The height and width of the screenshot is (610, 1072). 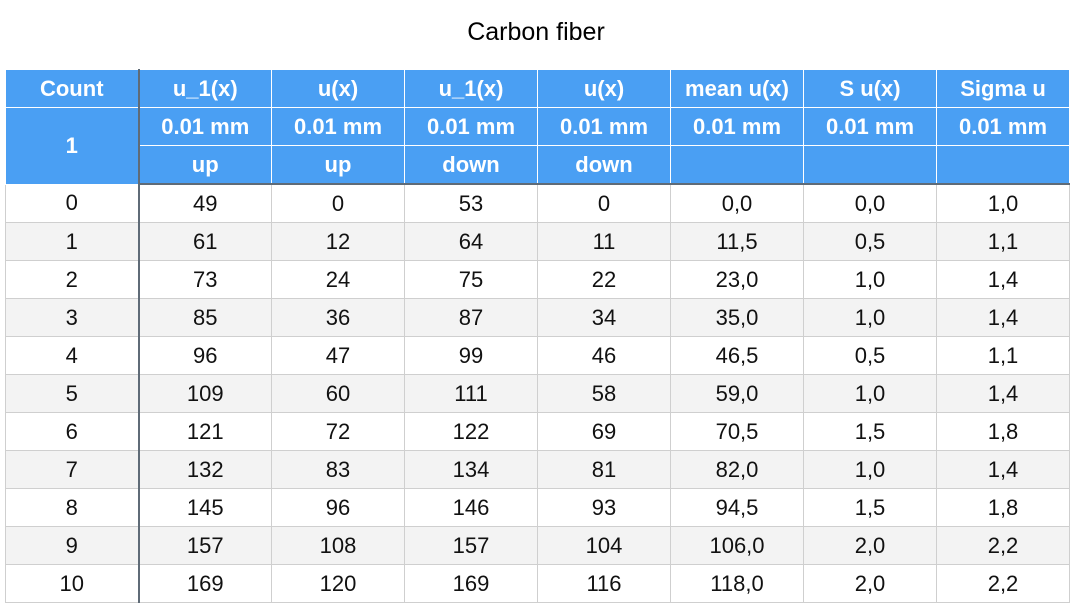 What do you see at coordinates (604, 355) in the screenshot?
I see `table-cell: 46` at bounding box center [604, 355].